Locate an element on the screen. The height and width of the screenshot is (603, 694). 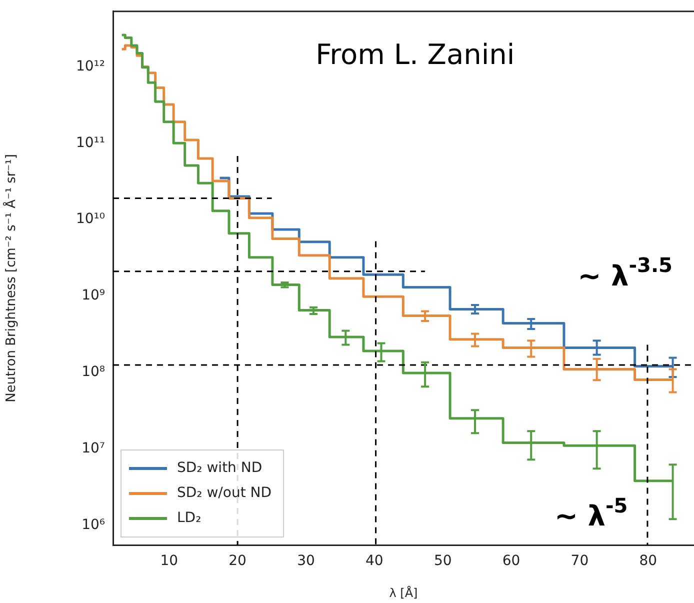
y-tick-label: 10⁶ is located at coordinates (94, 524).